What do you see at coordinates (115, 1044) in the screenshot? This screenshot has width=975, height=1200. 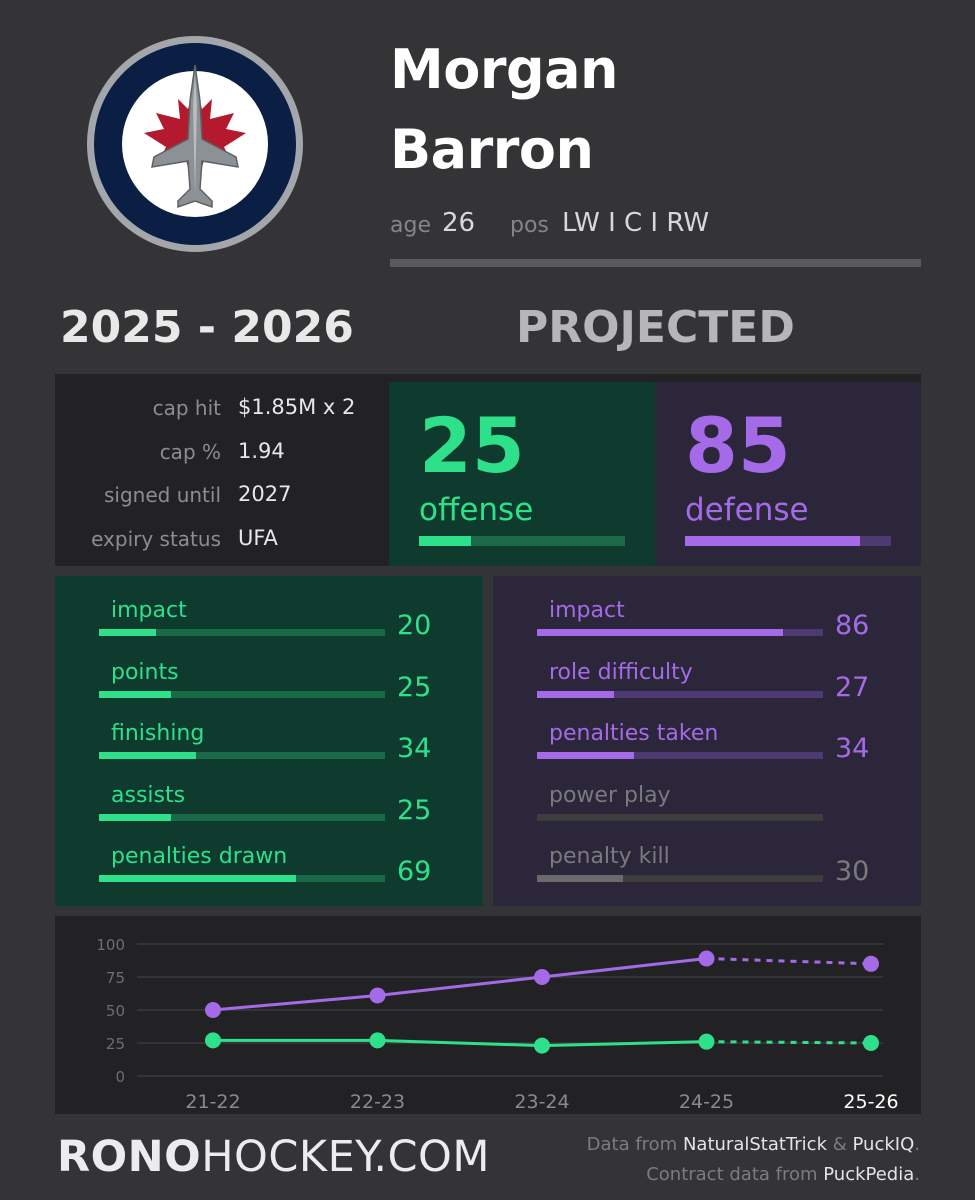 I see `y-tick-label: 25` at bounding box center [115, 1044].